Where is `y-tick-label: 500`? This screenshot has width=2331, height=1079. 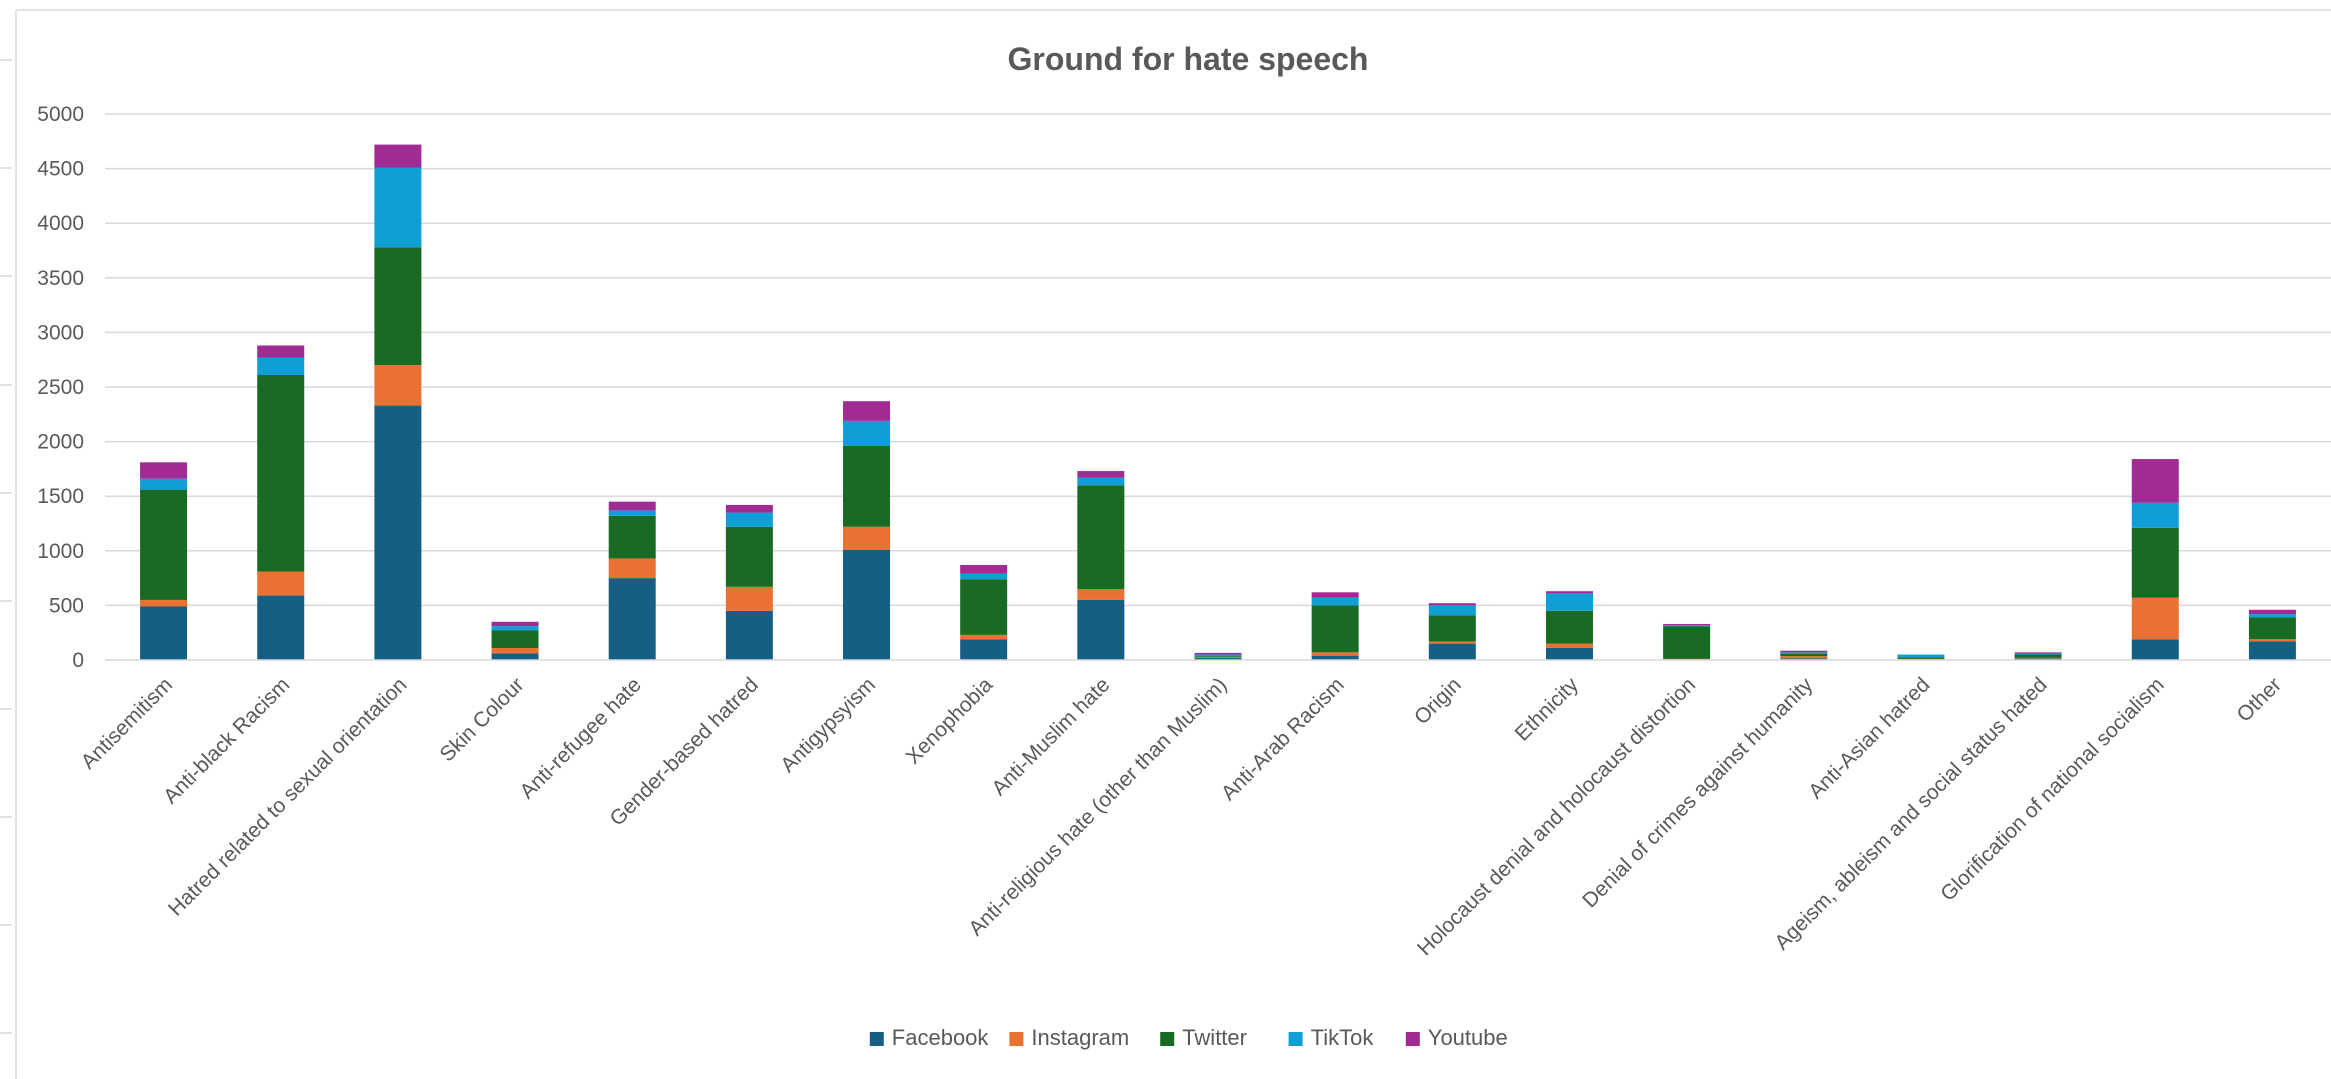 y-tick-label: 500 is located at coordinates (66, 605).